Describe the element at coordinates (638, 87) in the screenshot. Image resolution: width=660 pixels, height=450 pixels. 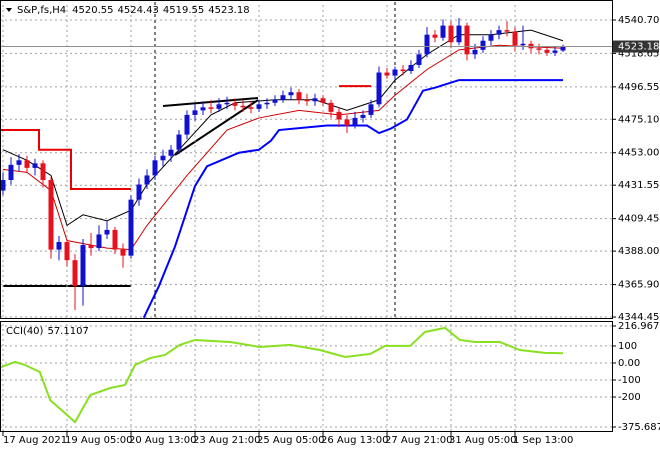
I see `y-tick-label: 4496.55` at that location.